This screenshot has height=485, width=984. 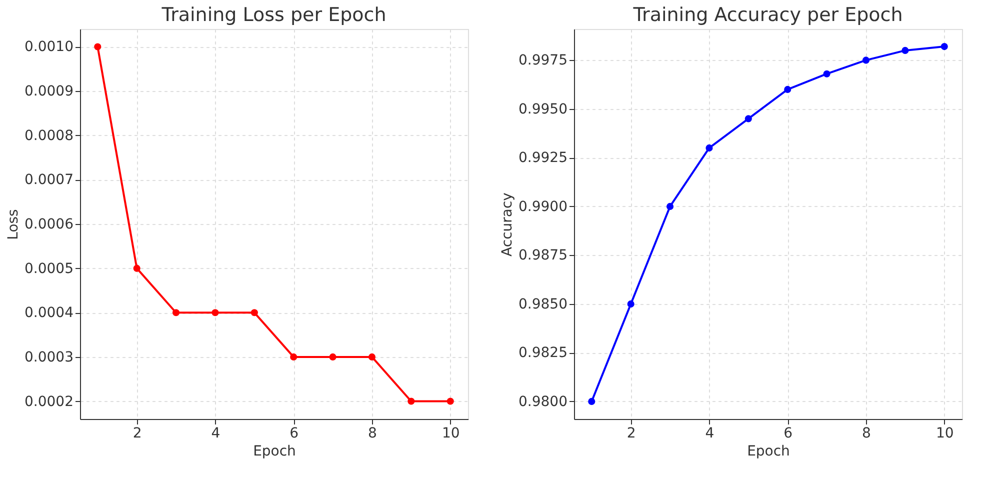 I want to click on y-tick-label: 0.9925, so click(x=543, y=158).